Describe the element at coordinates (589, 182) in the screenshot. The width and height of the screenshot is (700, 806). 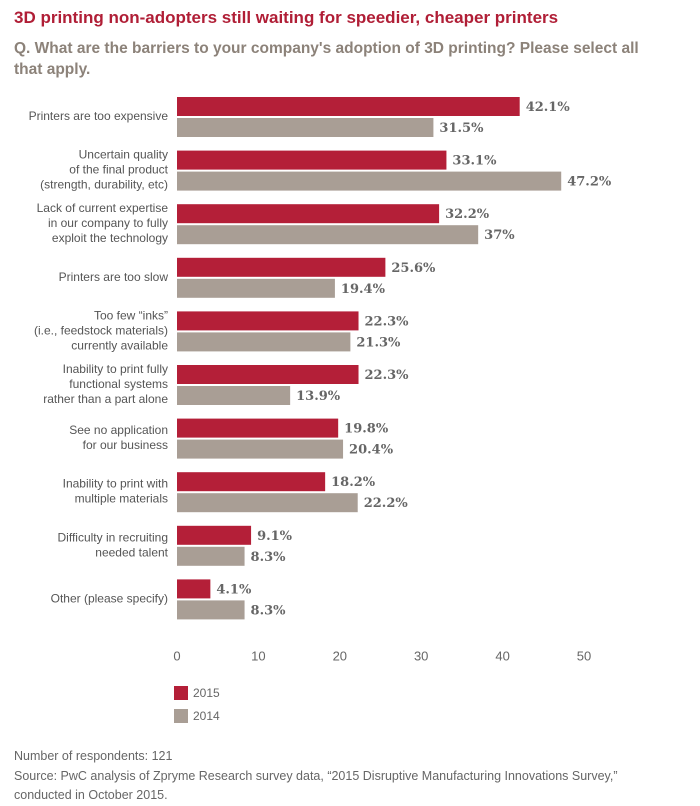
I see `value-label: 47.2%` at that location.